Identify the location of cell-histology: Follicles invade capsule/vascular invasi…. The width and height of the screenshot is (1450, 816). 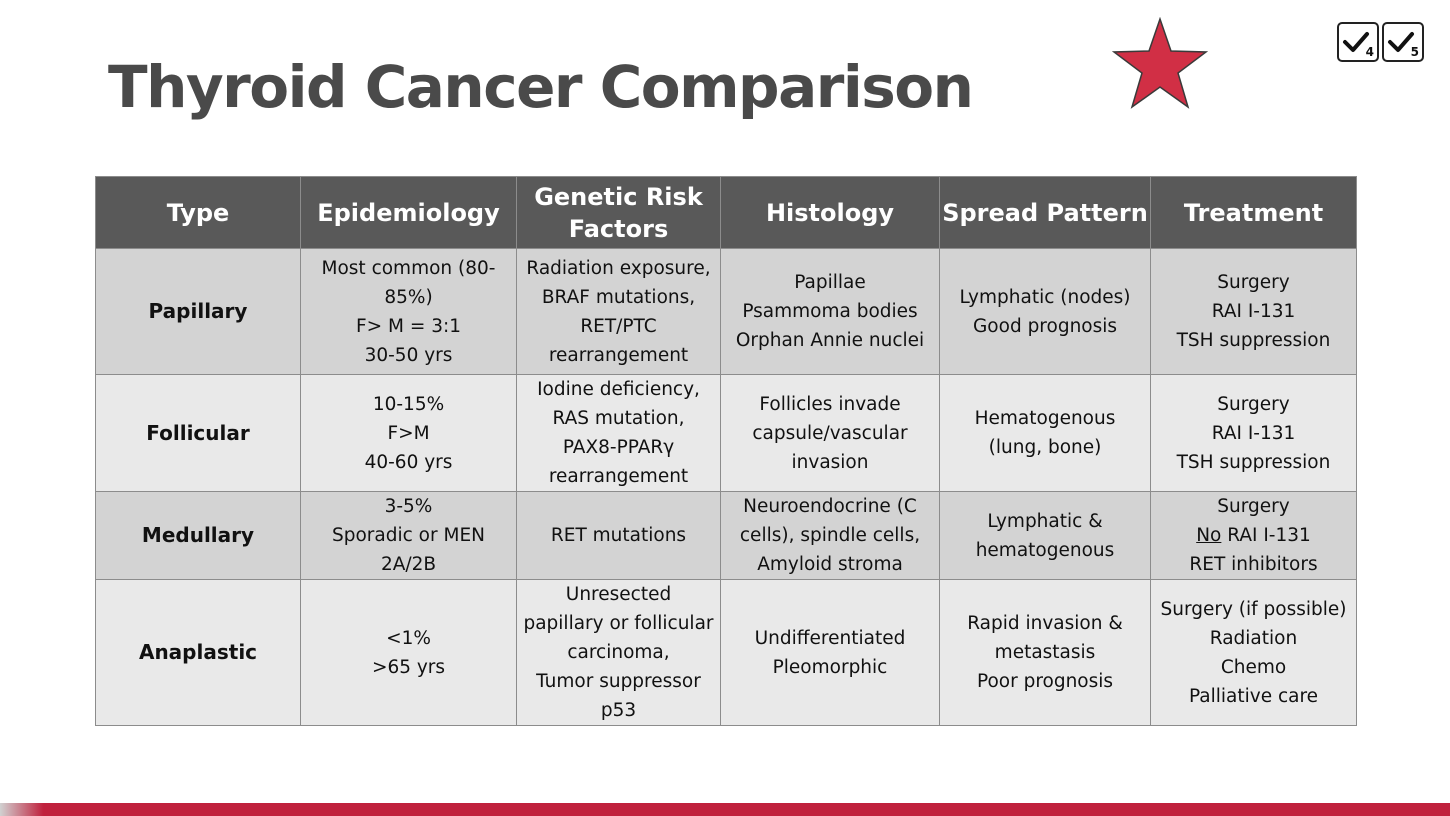
(830, 433).